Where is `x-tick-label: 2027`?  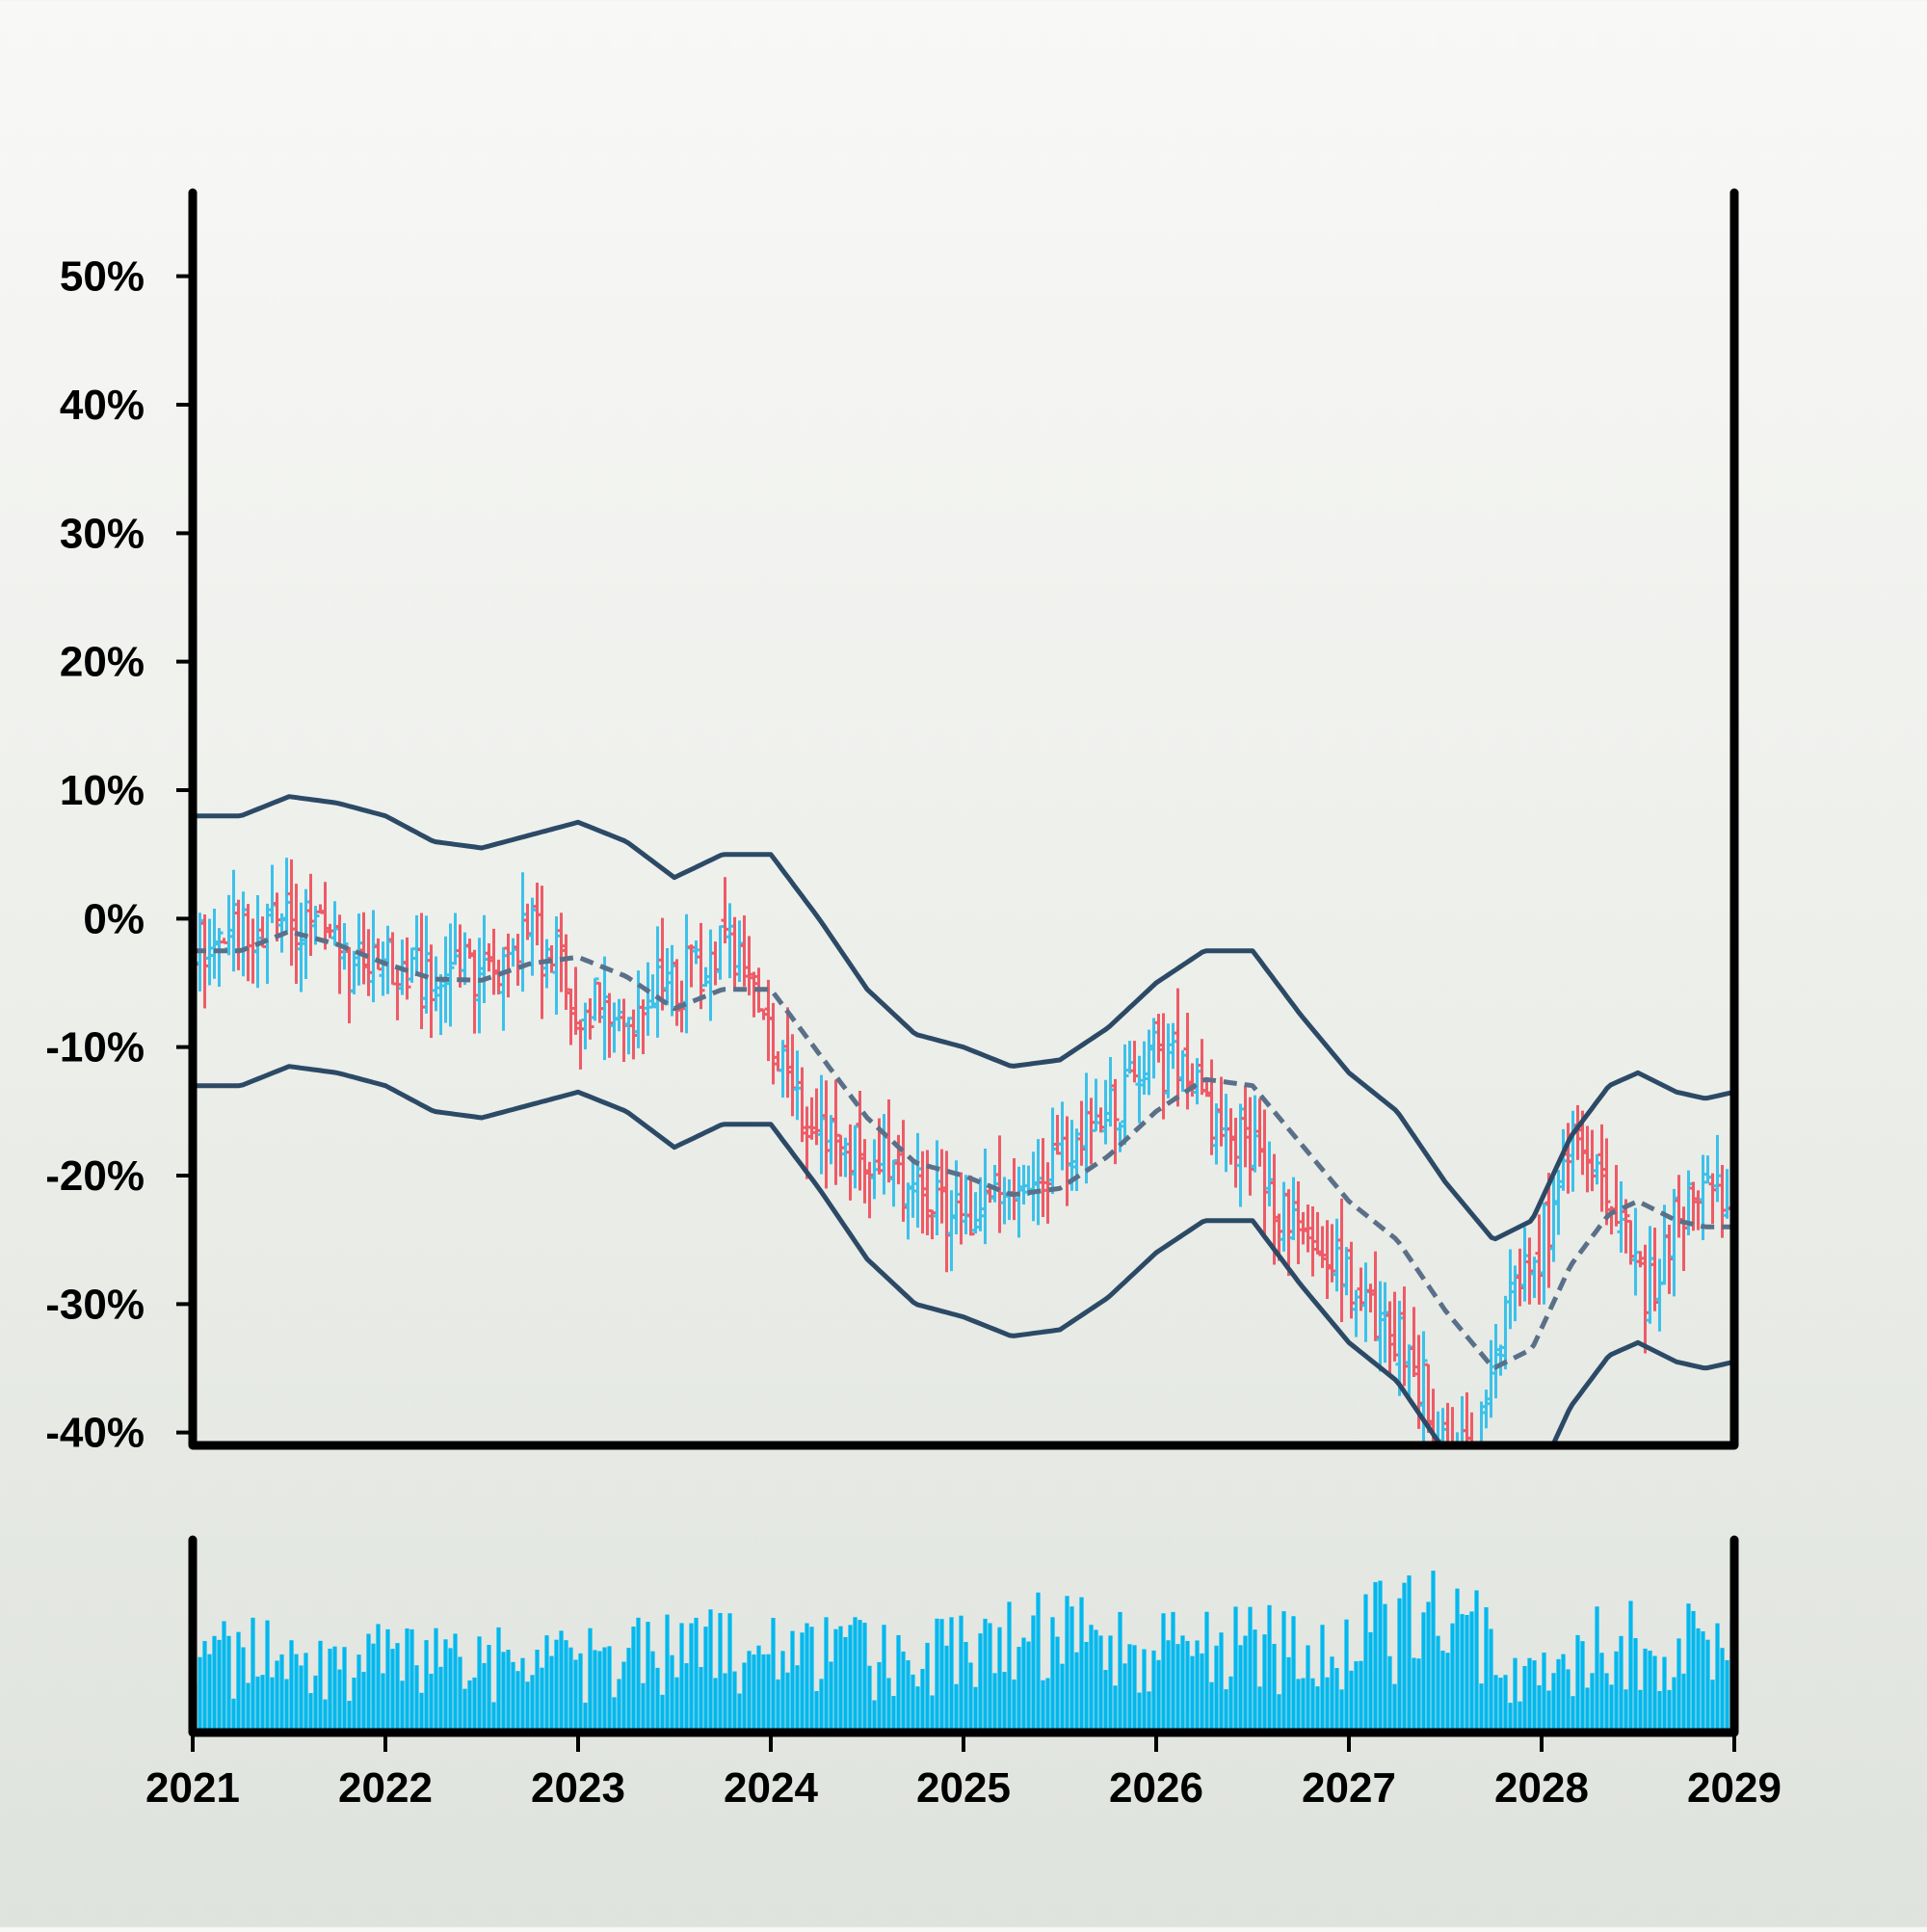 x-tick-label: 2027 is located at coordinates (1349, 1788).